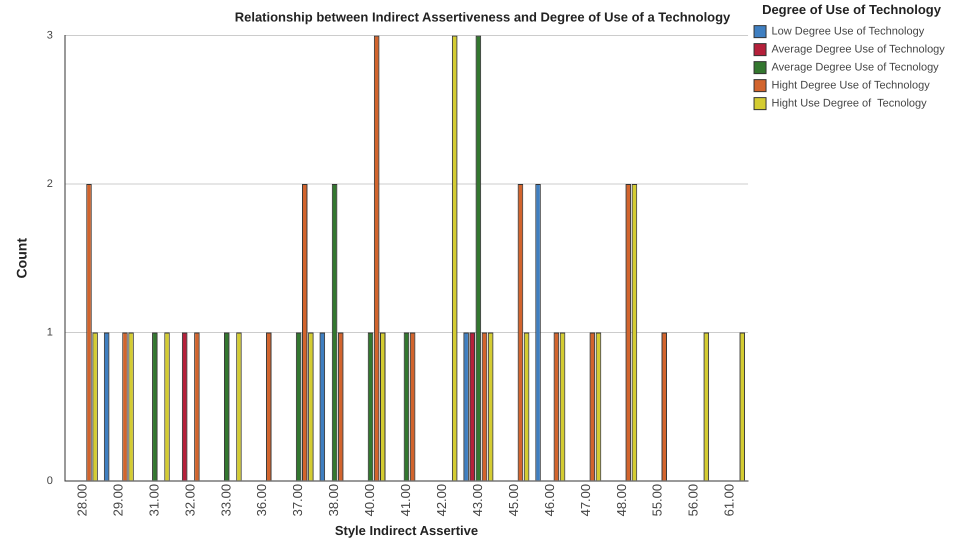 This screenshot has width=965, height=547. I want to click on x-tick-label: 33.00, so click(226, 500).